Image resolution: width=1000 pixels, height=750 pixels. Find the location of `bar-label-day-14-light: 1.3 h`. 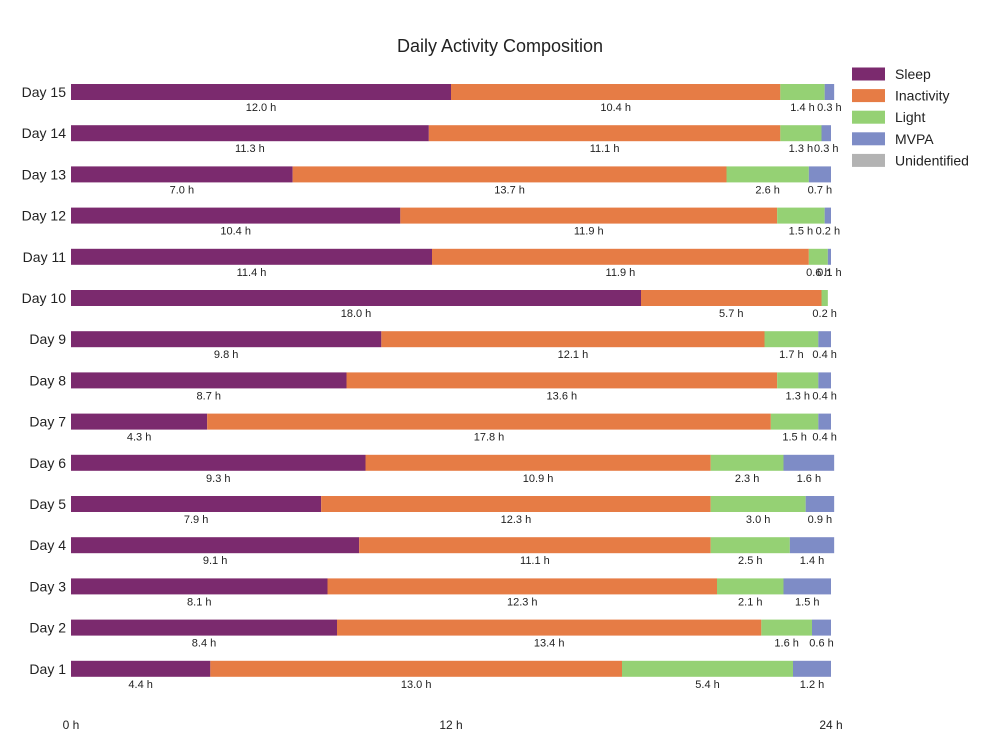

bar-label-day-14-light: 1.3 h is located at coordinates (801, 149).